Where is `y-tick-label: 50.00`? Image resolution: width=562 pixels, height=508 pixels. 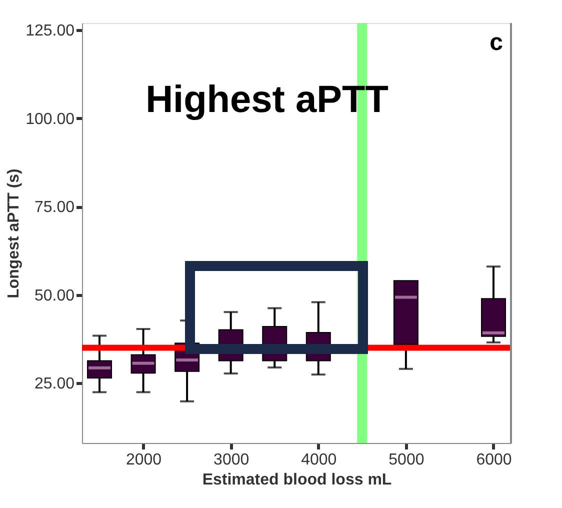 y-tick-label: 50.00 is located at coordinates (54, 295).